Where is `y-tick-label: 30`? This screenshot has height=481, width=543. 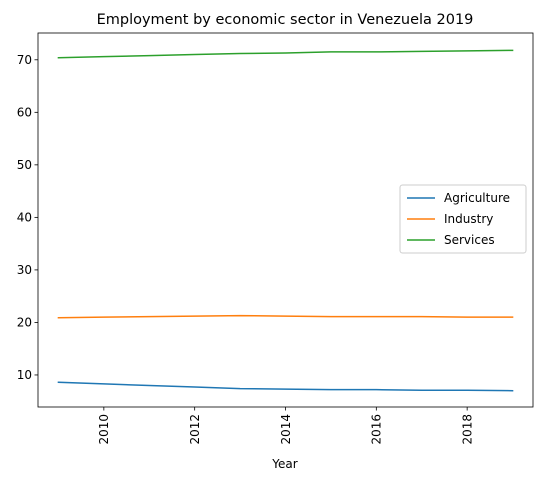
y-tick-label: 30 is located at coordinates (24, 270).